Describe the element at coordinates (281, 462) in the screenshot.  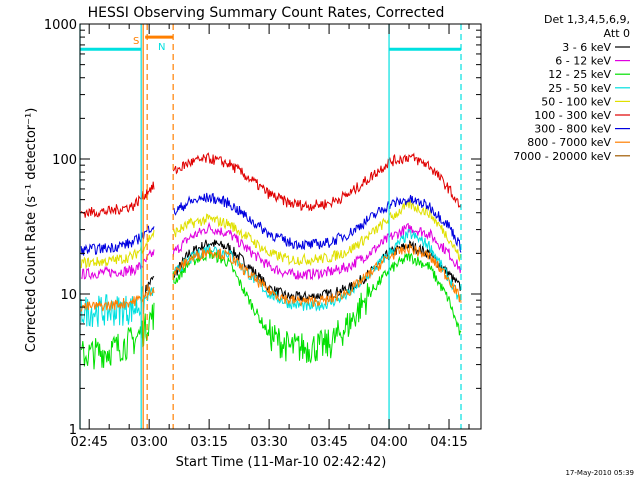
I see `x-axis-label: Start Time (11-Mar-10 02:42:42)` at that location.